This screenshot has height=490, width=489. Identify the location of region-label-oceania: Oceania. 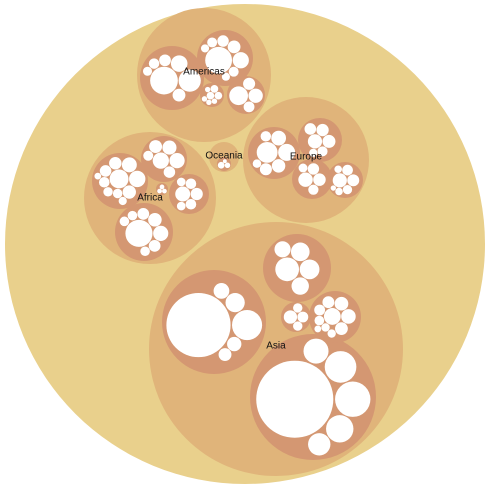
(224, 156).